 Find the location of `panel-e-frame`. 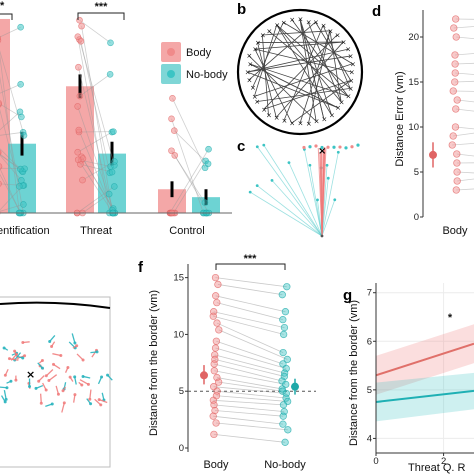

panel-e-frame is located at coordinates (55, 382).